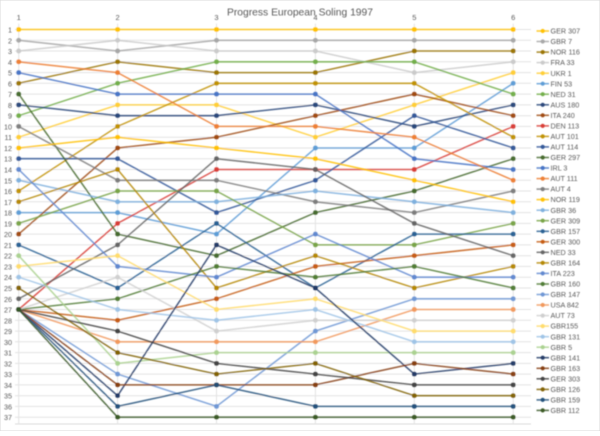 The image size is (600, 436). Describe the element at coordinates (566, 336) in the screenshot. I see `svg-text: GBR 131` at that location.